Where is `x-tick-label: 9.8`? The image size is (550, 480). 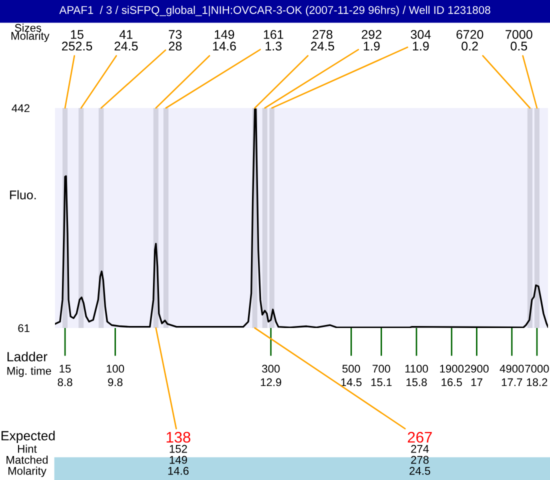
x-tick-label: 9.8 is located at coordinates (115, 382).